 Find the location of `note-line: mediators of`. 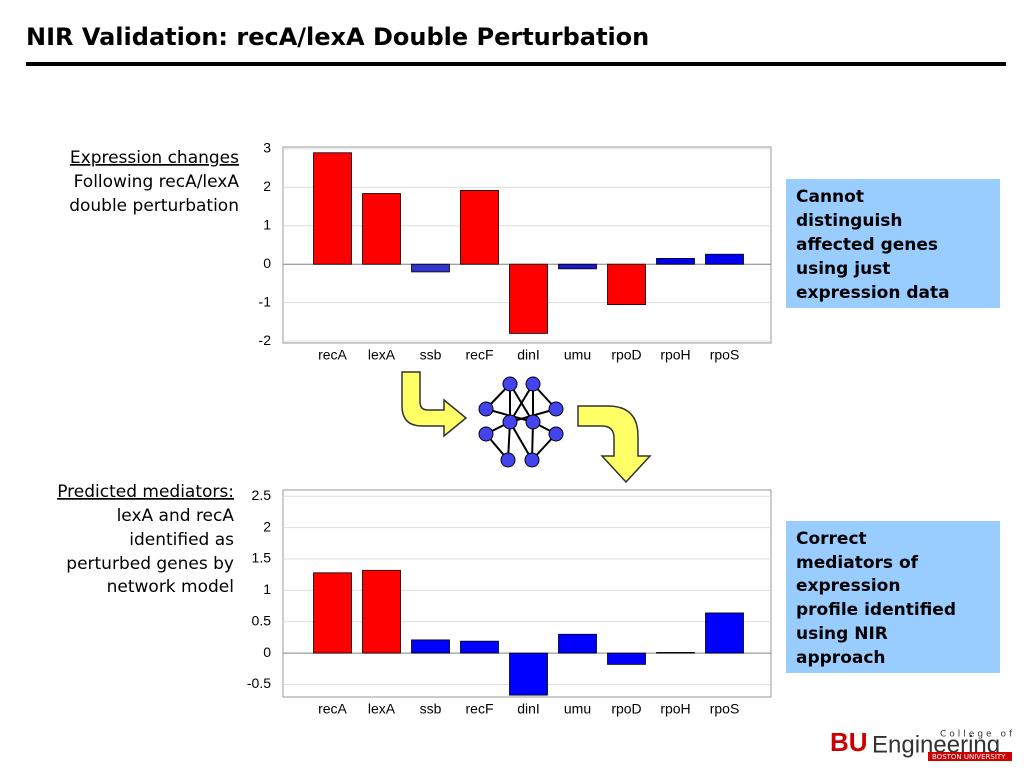

note-line: mediators of is located at coordinates (857, 563).